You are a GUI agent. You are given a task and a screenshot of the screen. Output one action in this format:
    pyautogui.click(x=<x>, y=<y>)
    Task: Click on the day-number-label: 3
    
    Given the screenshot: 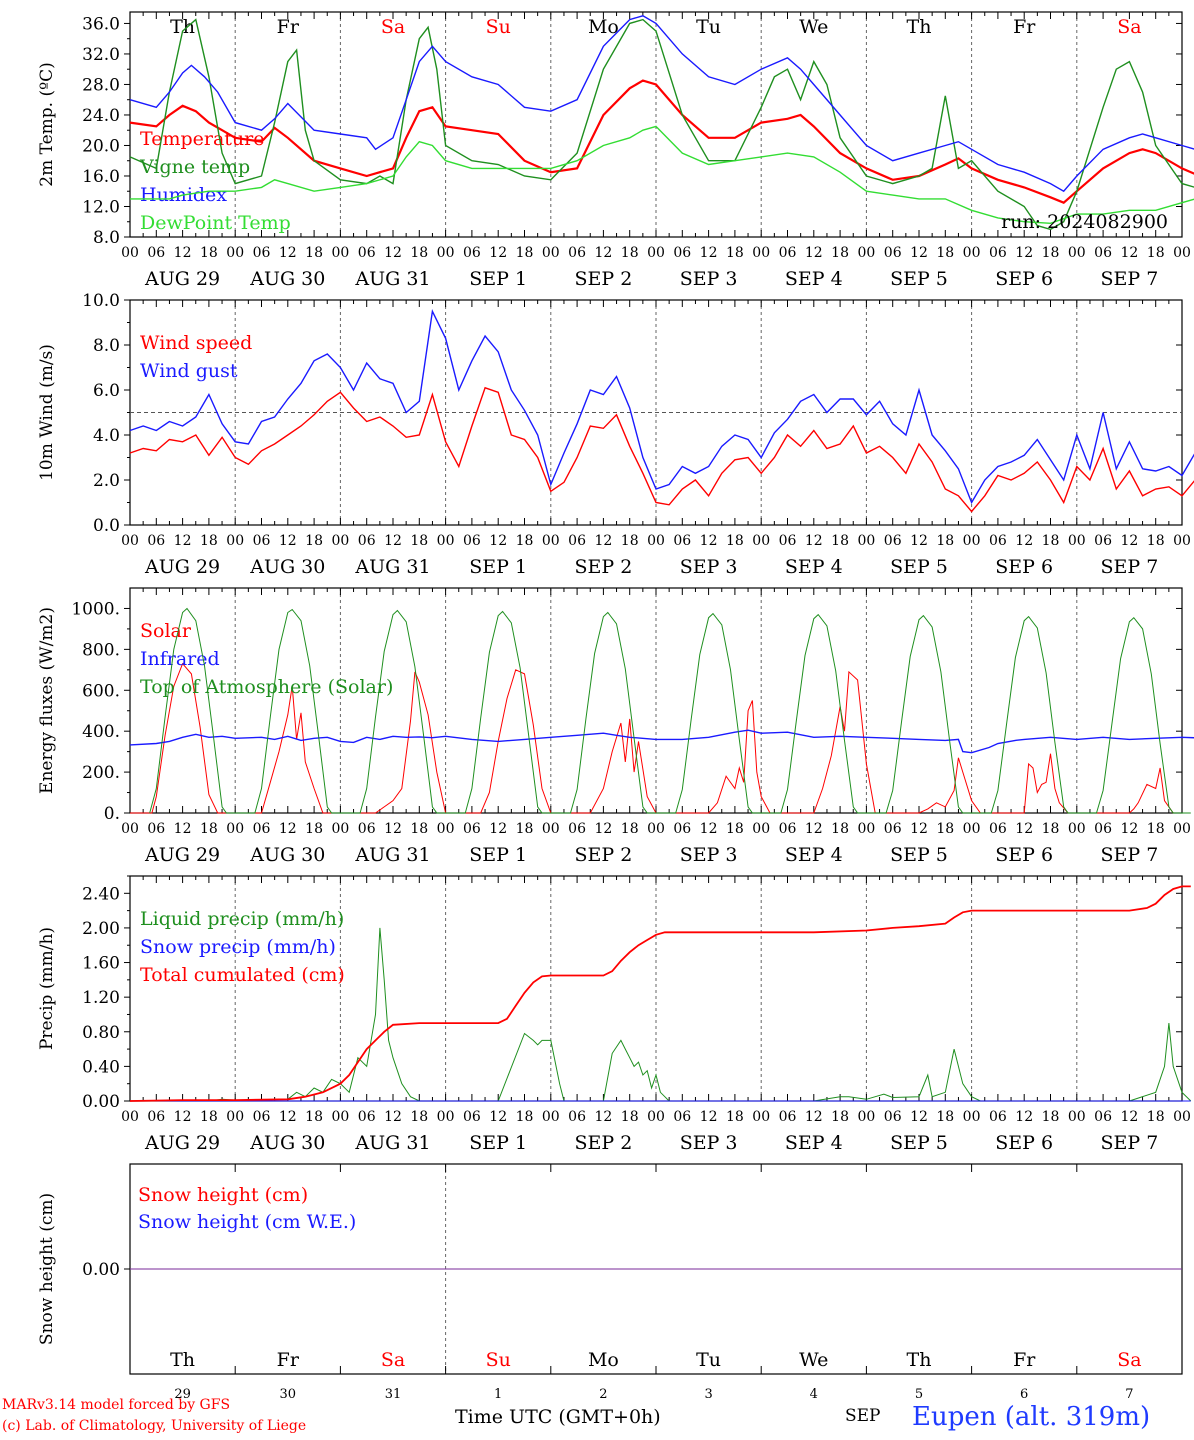 What is the action you would take?
    pyautogui.click(x=708, y=1394)
    